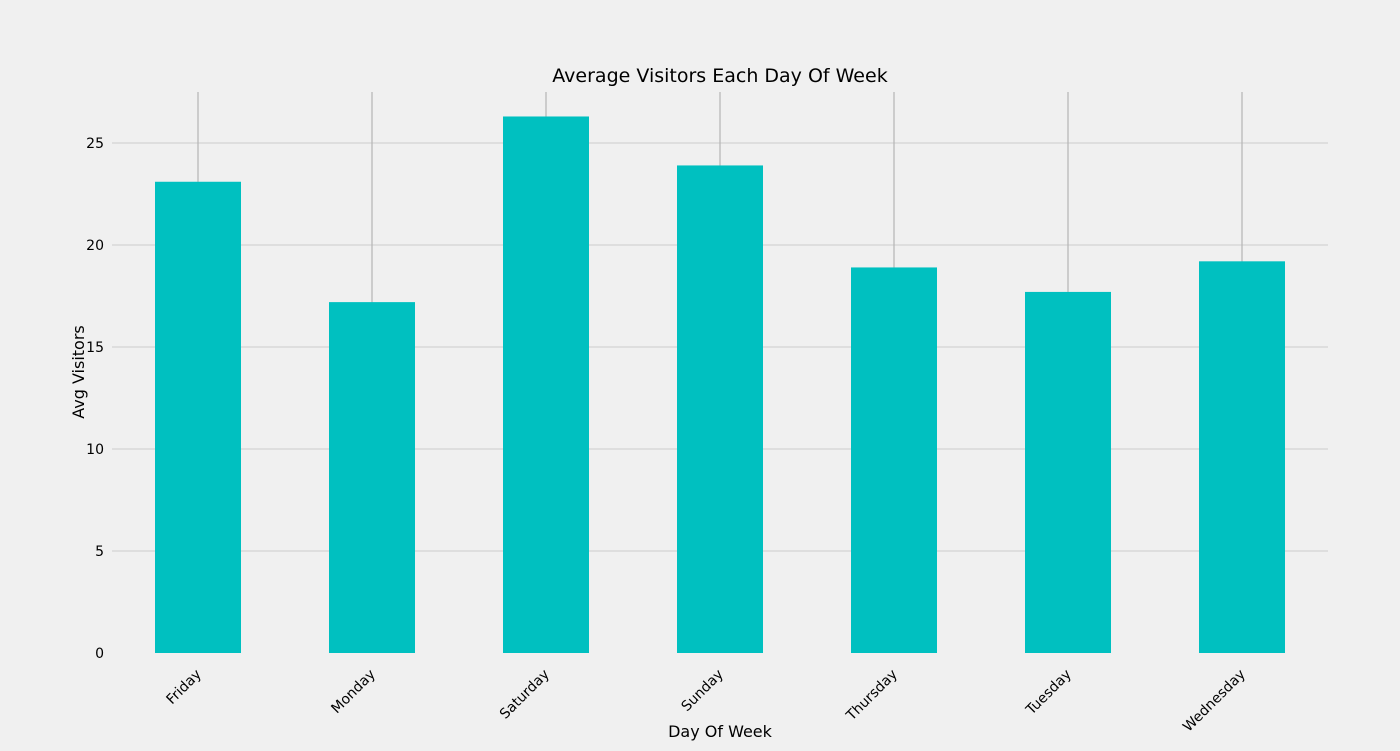 The width and height of the screenshot is (1400, 751). I want to click on y-axis-label: Avg Visitors, so click(78, 372).